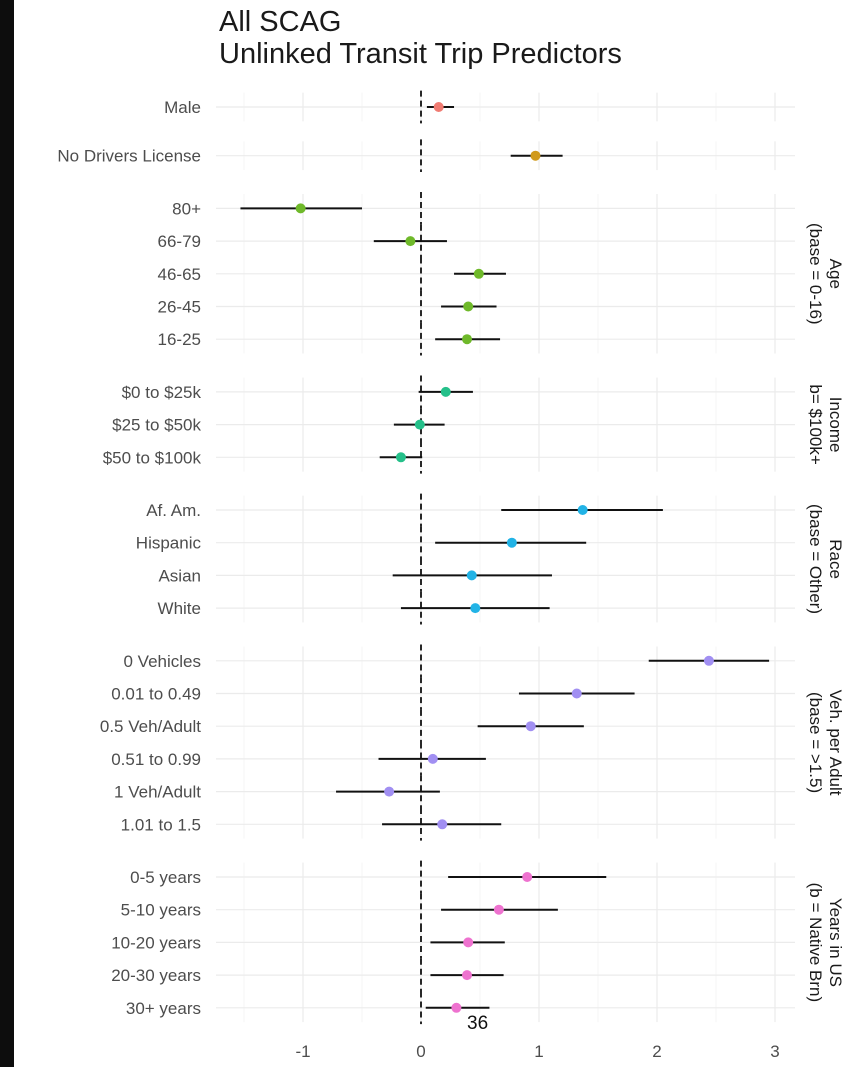 The width and height of the screenshot is (859, 1067). I want to click on strip-label-line: (base = >1.5), so click(815, 742).